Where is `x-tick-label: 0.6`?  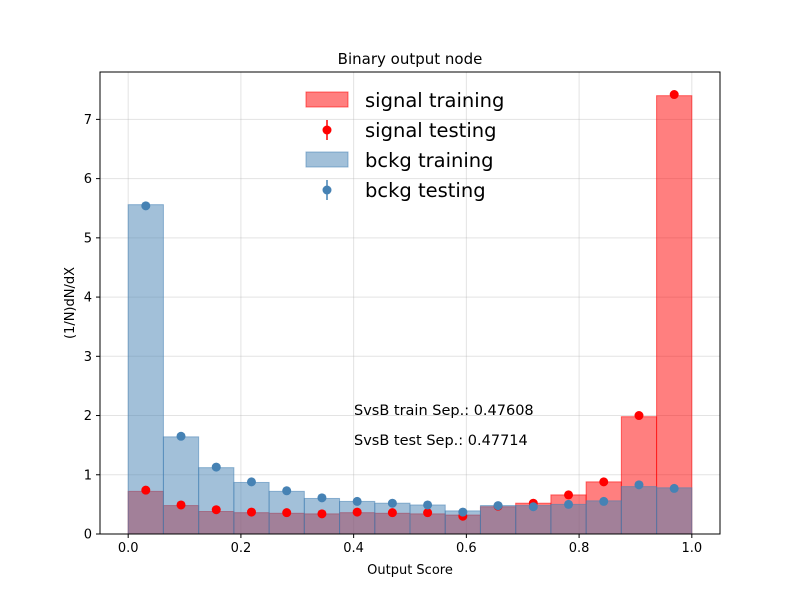
x-tick-label: 0.6 is located at coordinates (466, 548).